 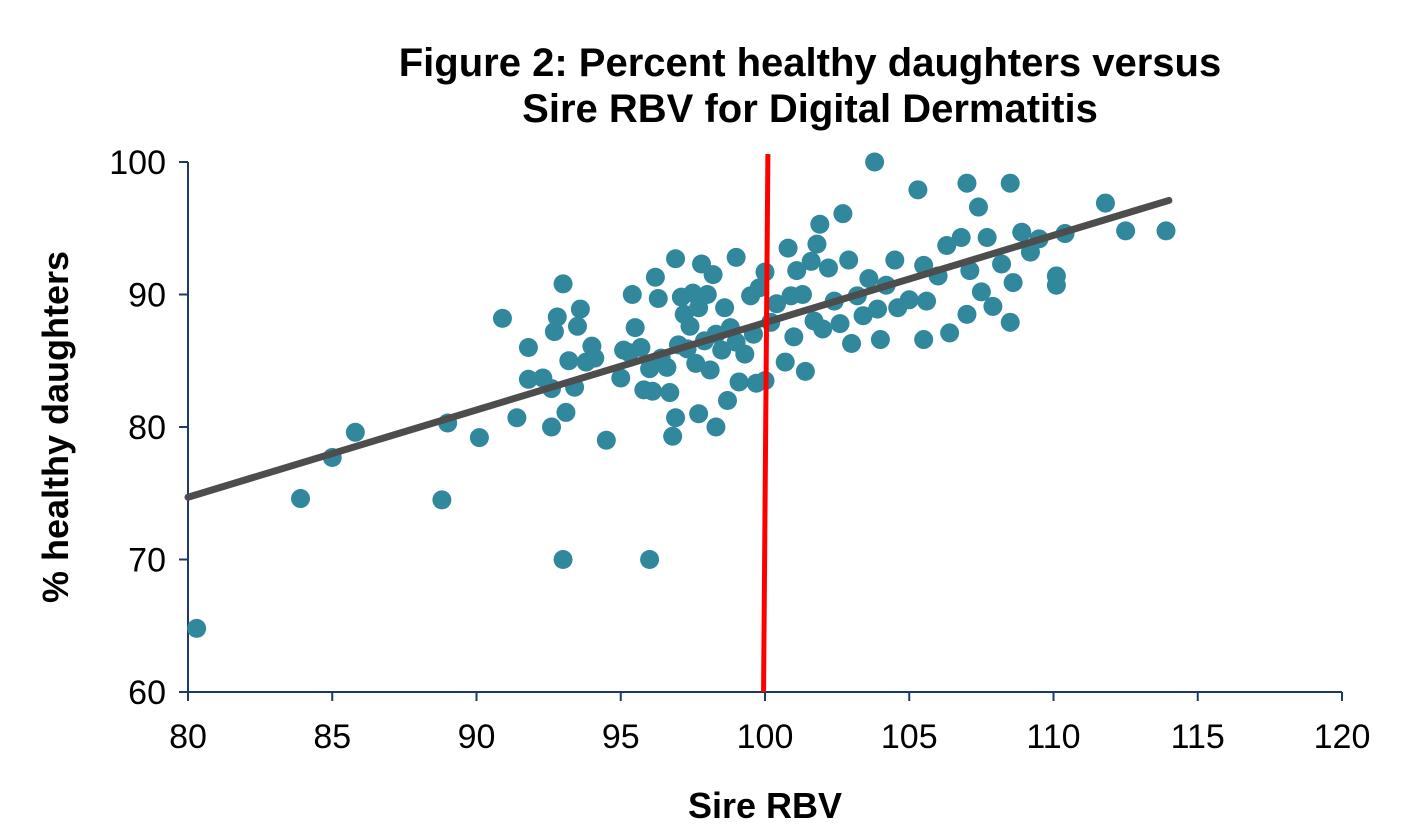 I want to click on y-tick-label: 80, so click(x=147, y=428).